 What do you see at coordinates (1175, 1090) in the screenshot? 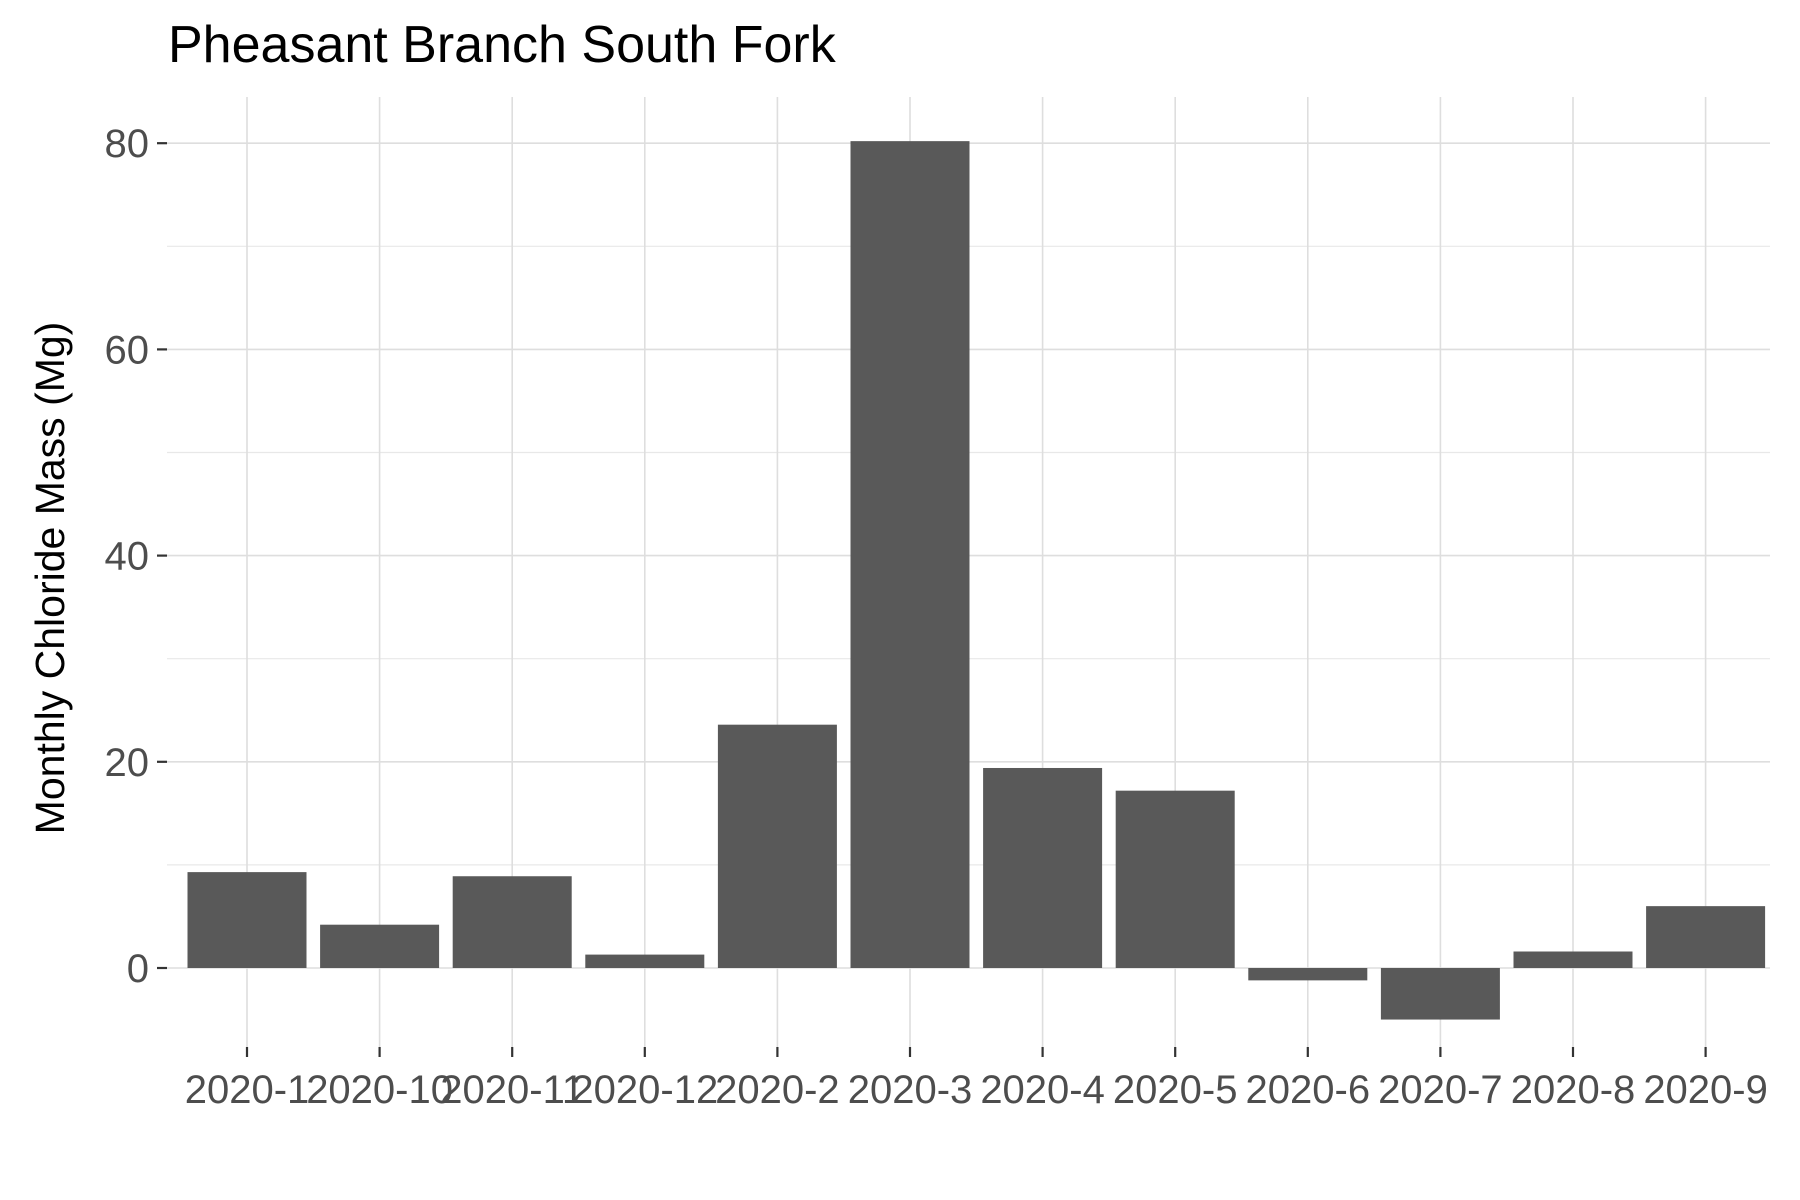
I see `x-tick-label: 2020-5` at bounding box center [1175, 1090].